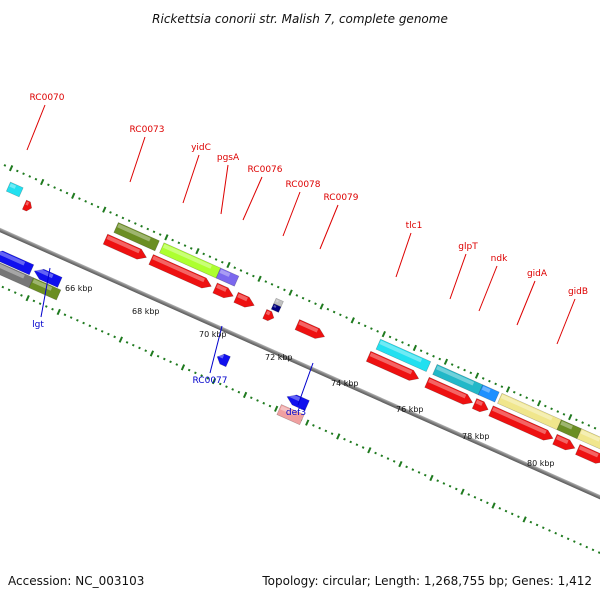  Describe the element at coordinates (341, 198) in the screenshot. I see `gene-label-rc0079: RC0079` at that location.